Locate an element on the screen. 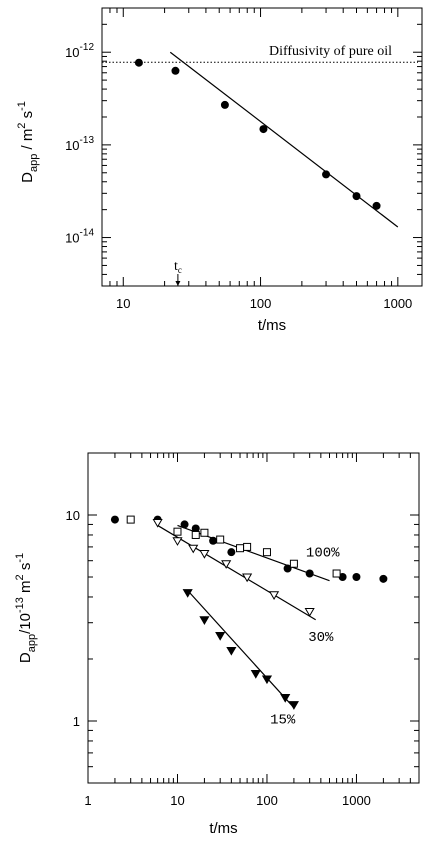  curve-label: 100% is located at coordinates (323, 553).